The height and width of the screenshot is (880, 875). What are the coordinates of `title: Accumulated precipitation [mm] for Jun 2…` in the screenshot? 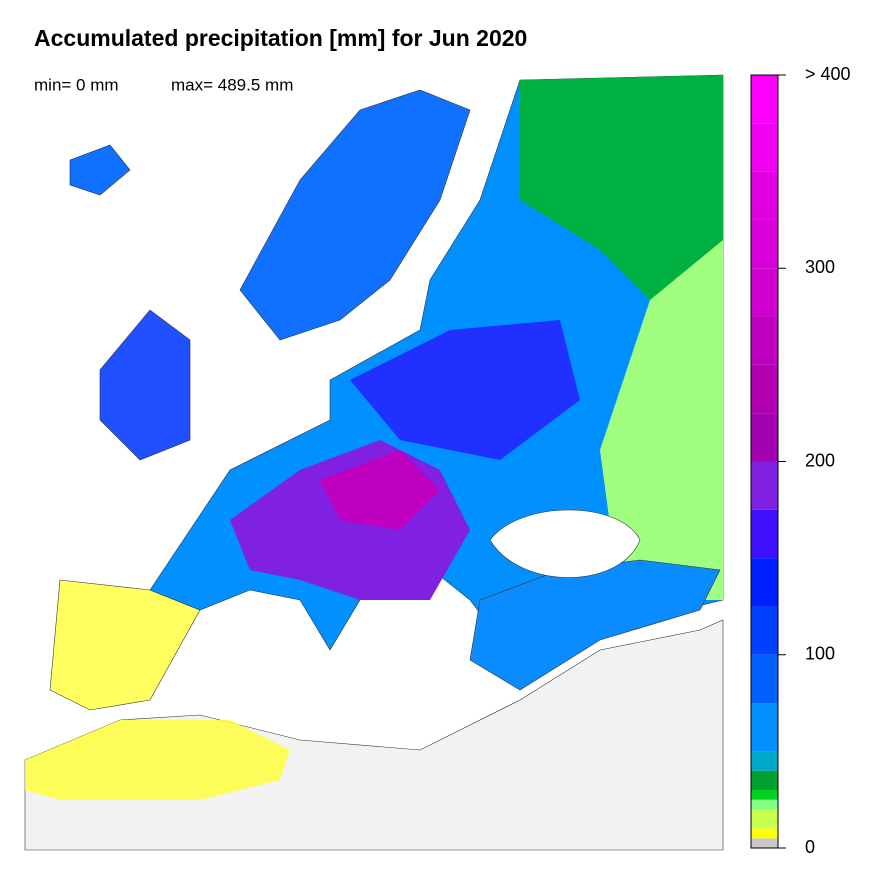 It's located at (280, 38).